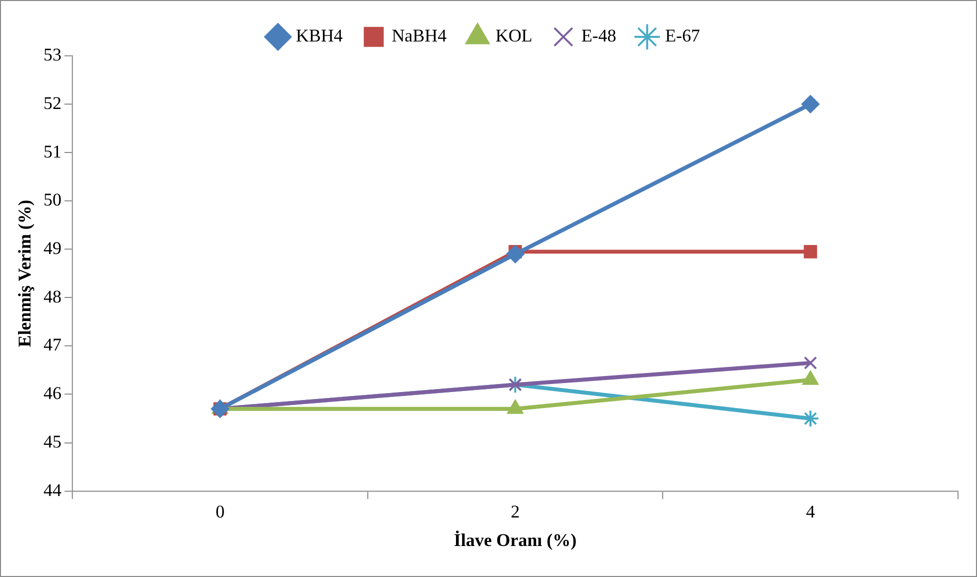 The width and height of the screenshot is (977, 577). Describe the element at coordinates (53, 296) in the screenshot. I see `y-tick-label: 48` at that location.